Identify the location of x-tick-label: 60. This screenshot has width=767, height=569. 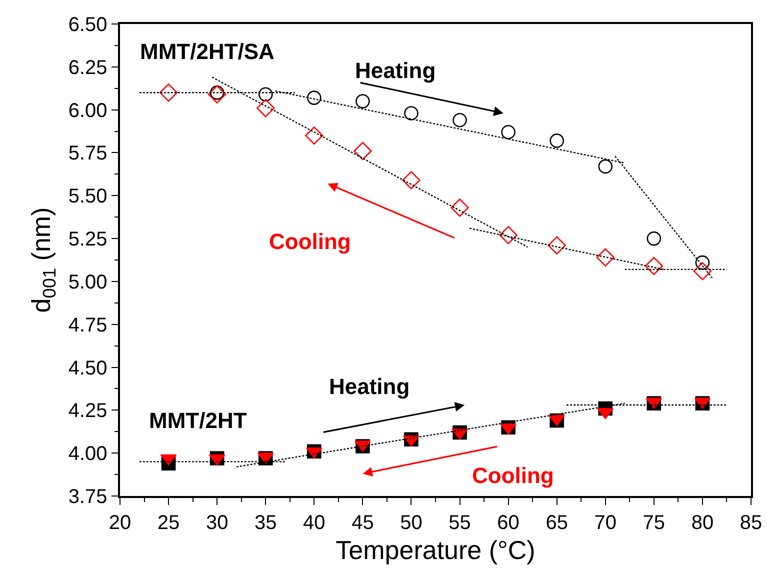
(508, 523).